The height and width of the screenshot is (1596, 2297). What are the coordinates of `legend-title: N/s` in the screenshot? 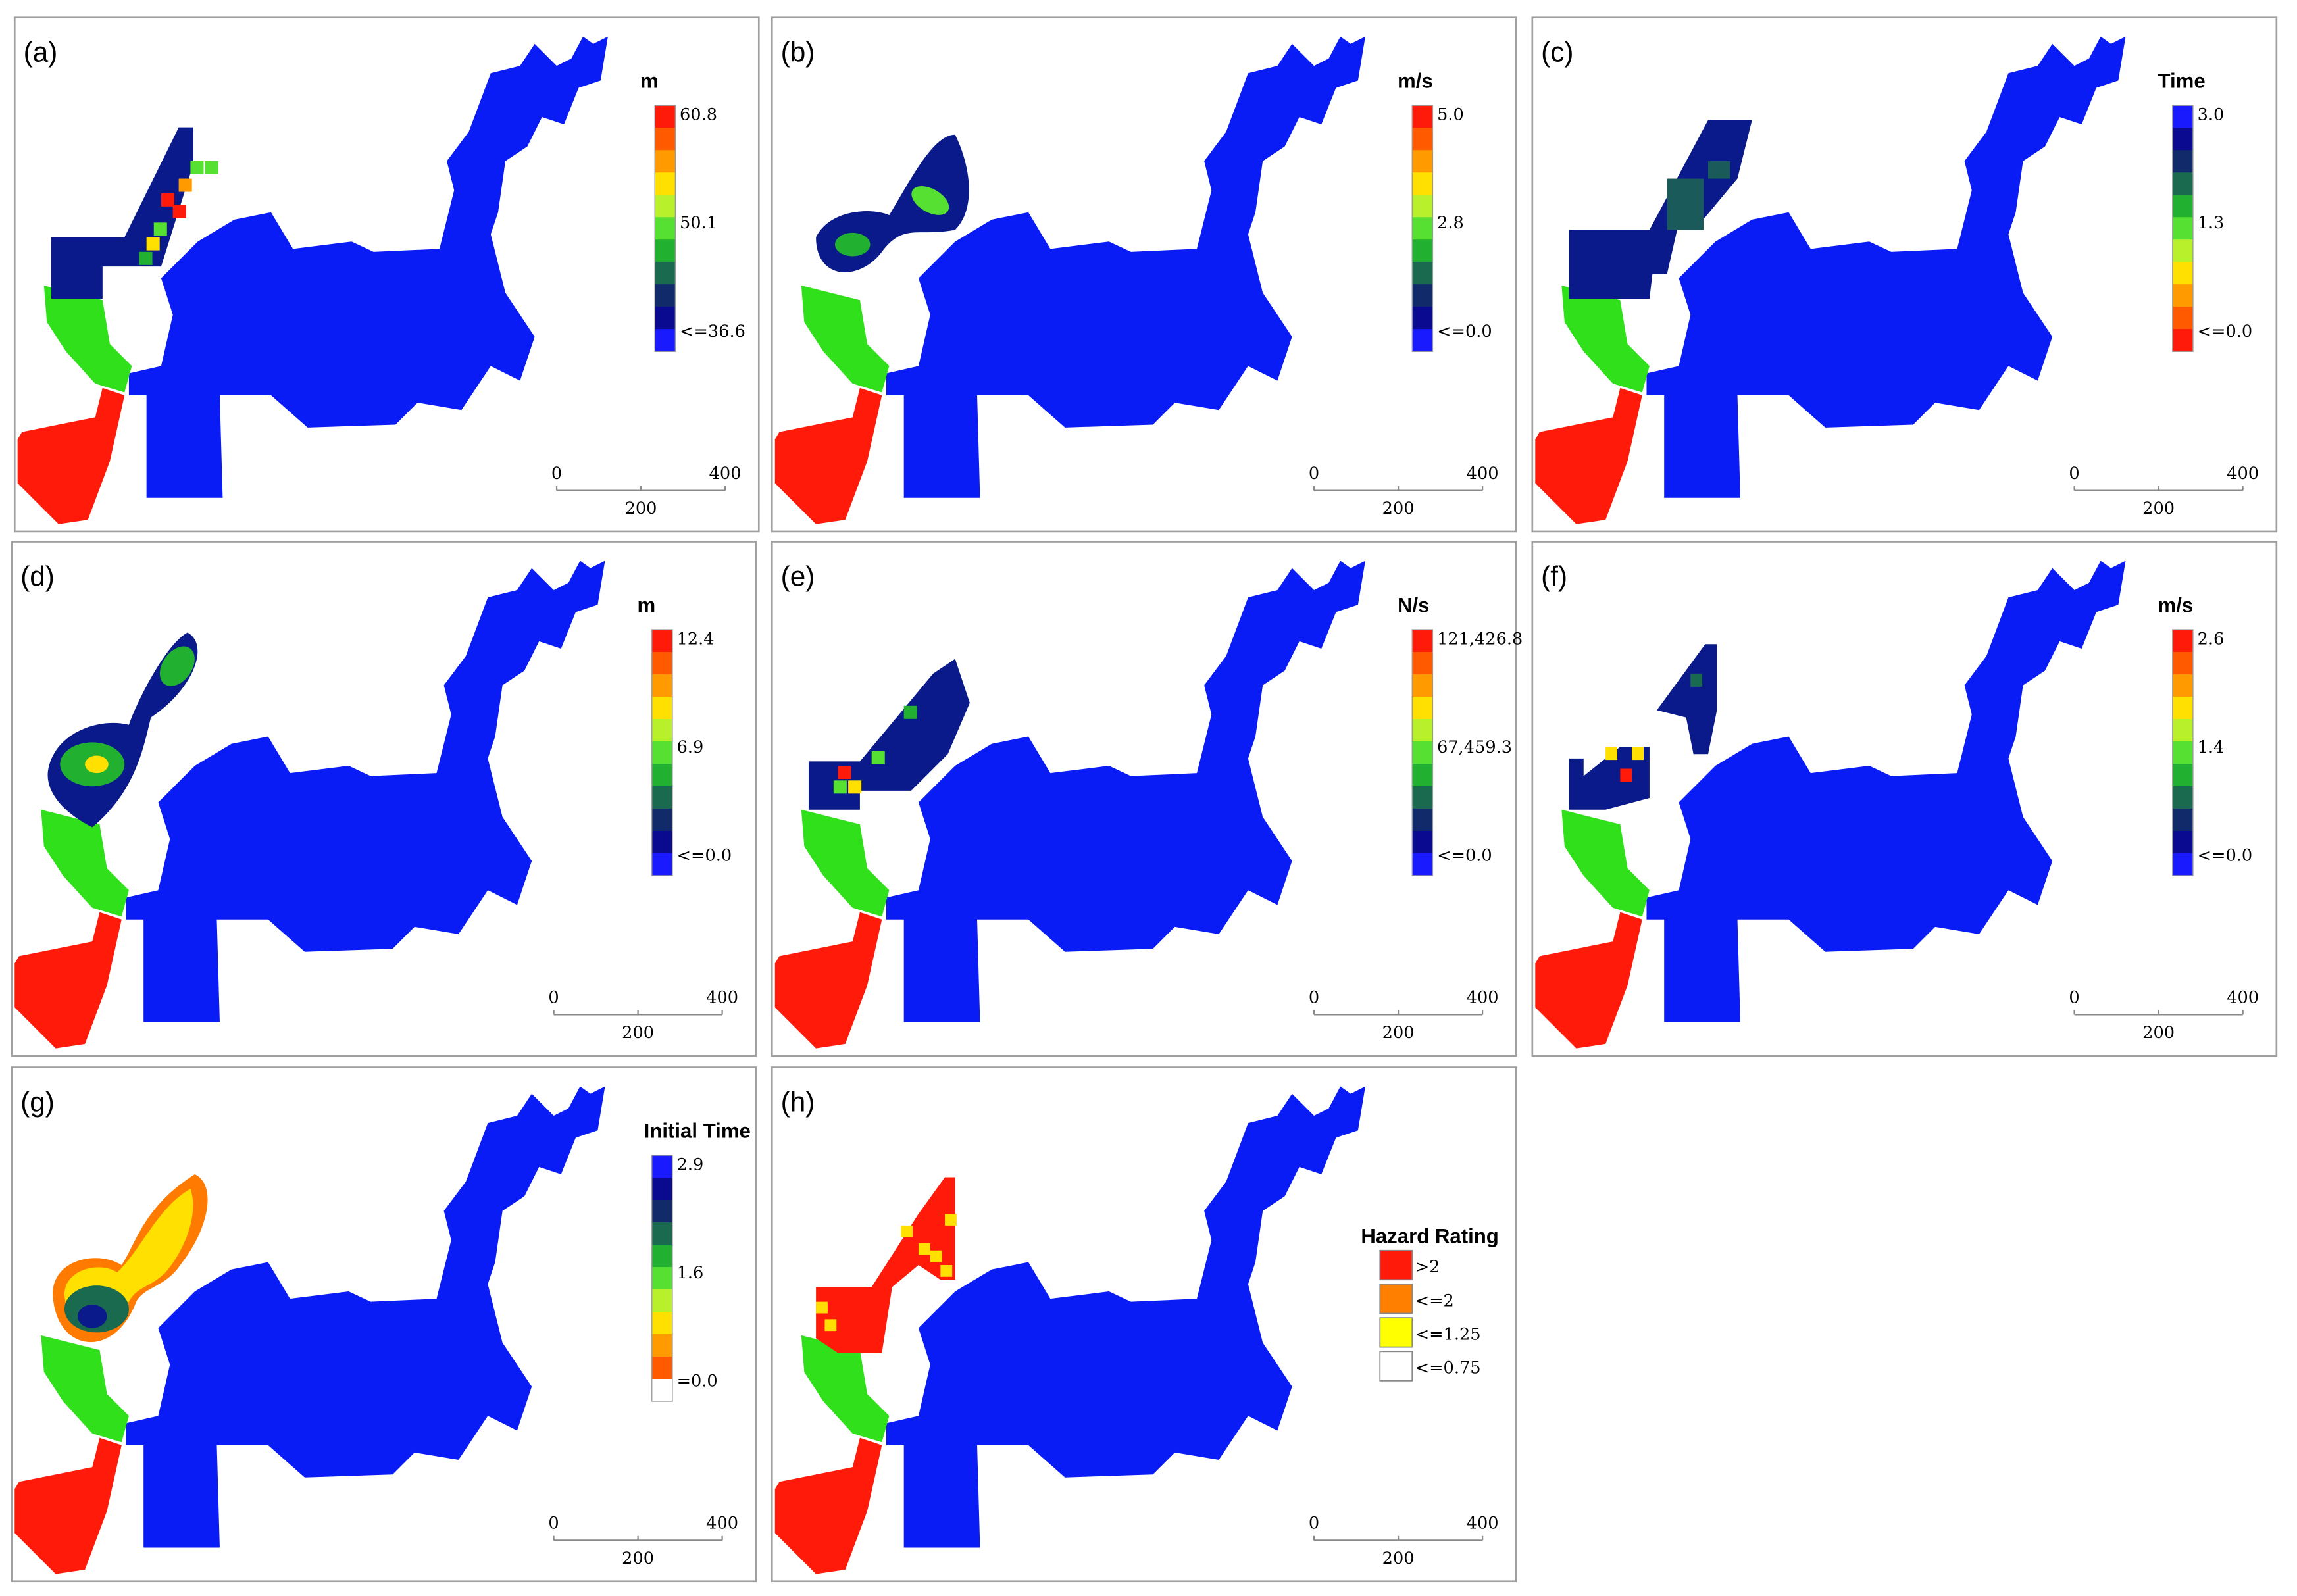 It's located at (1414, 604).